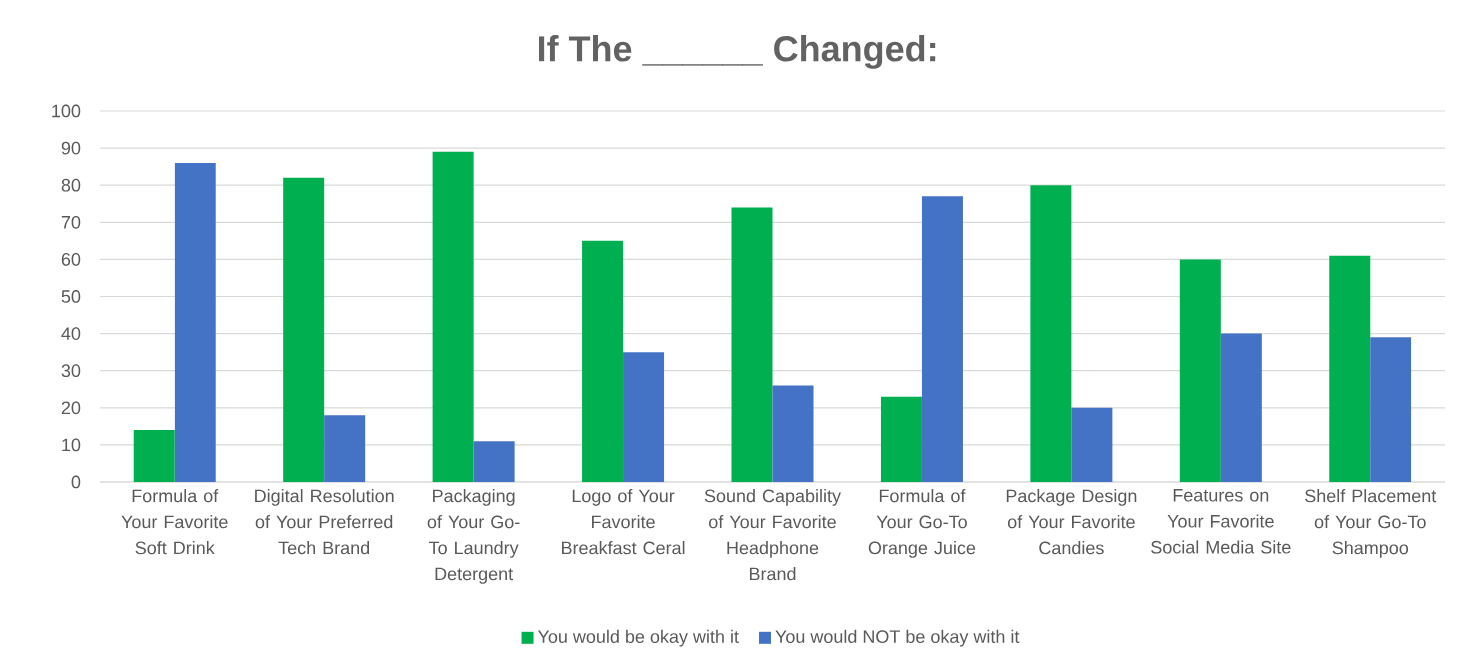  Describe the element at coordinates (71, 296) in the screenshot. I see `y-tick-label: 50` at that location.